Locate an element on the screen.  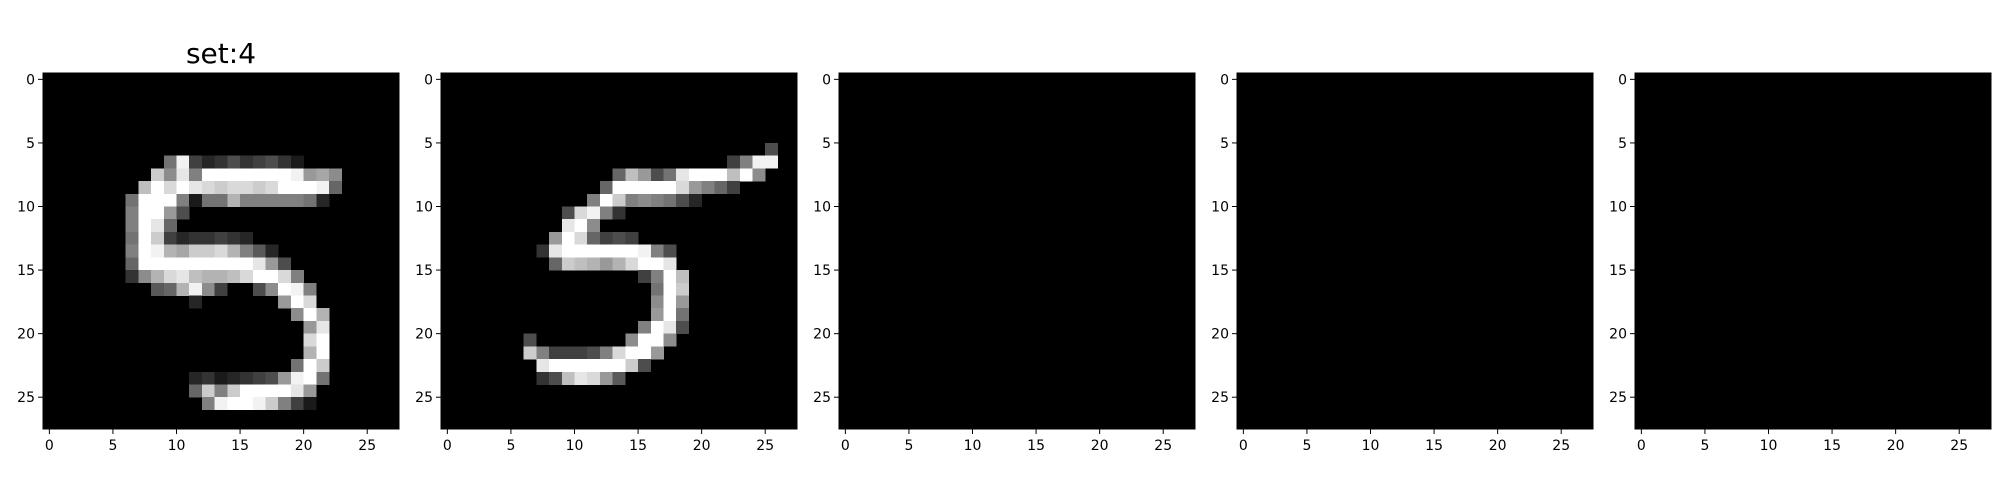
x-tick-label: 0 is located at coordinates (447, 446).